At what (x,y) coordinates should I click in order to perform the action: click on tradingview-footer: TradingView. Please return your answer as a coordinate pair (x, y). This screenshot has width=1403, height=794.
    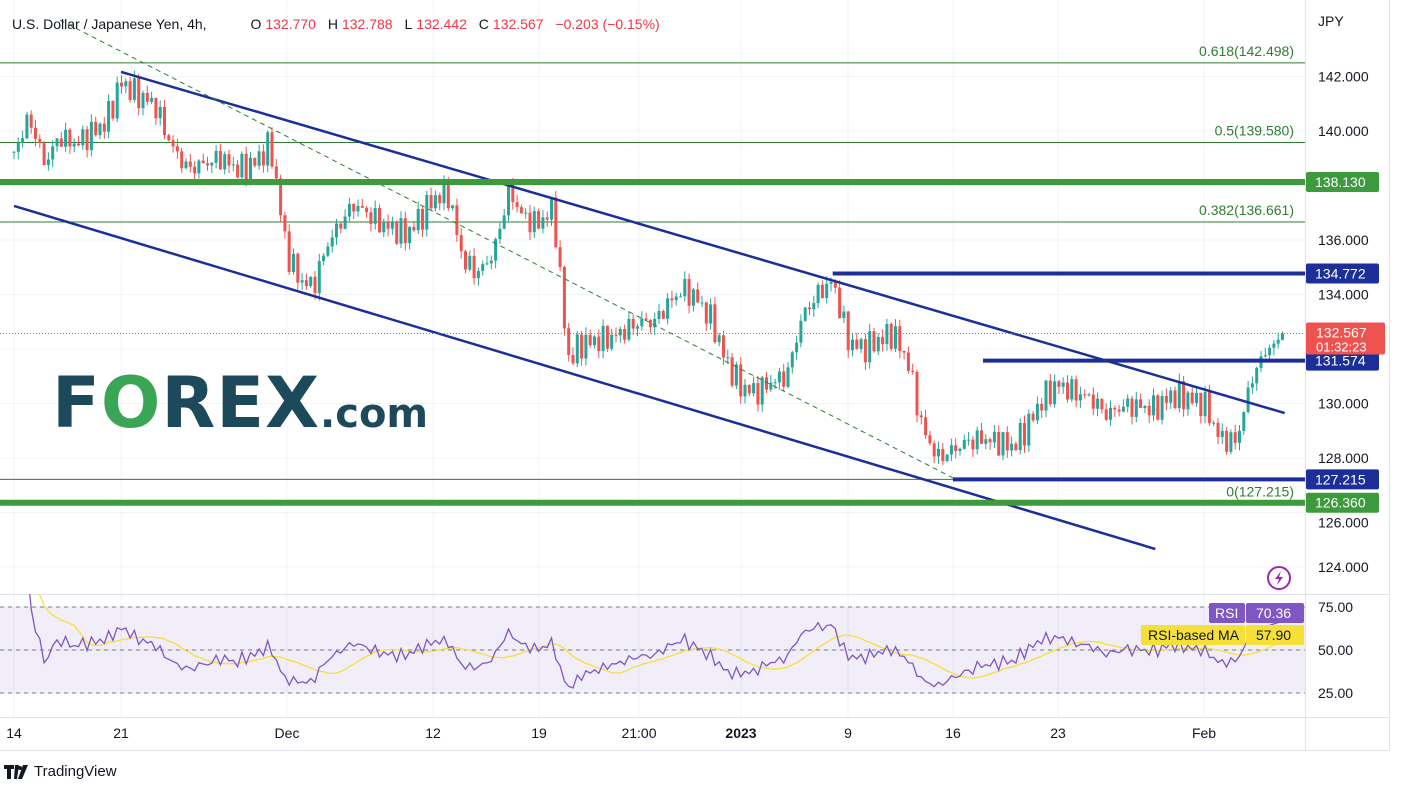
    Looking at the image, I should click on (60, 771).